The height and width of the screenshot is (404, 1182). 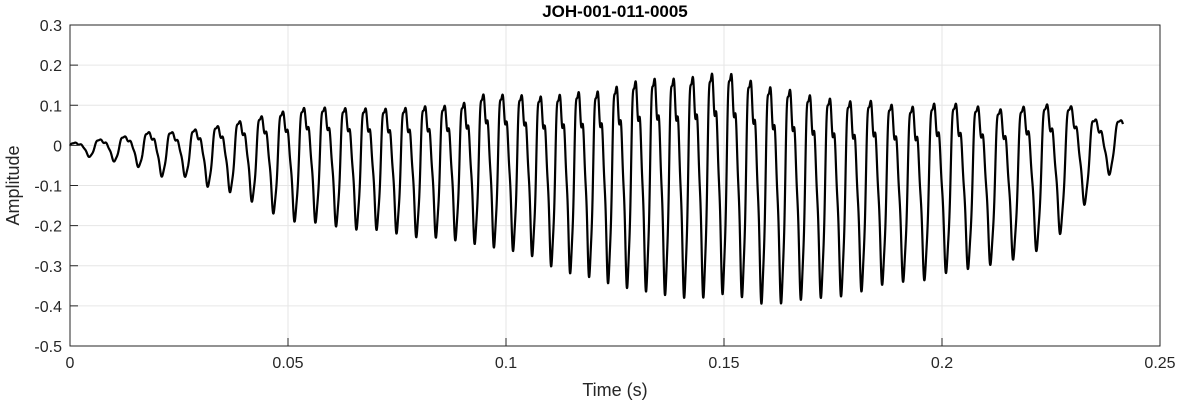 I want to click on y-axis-ticks: 0.3 0.2 0.1 0 -0.1 -0.2 -0.3 -0.4 -0.5, so click(x=56, y=187).